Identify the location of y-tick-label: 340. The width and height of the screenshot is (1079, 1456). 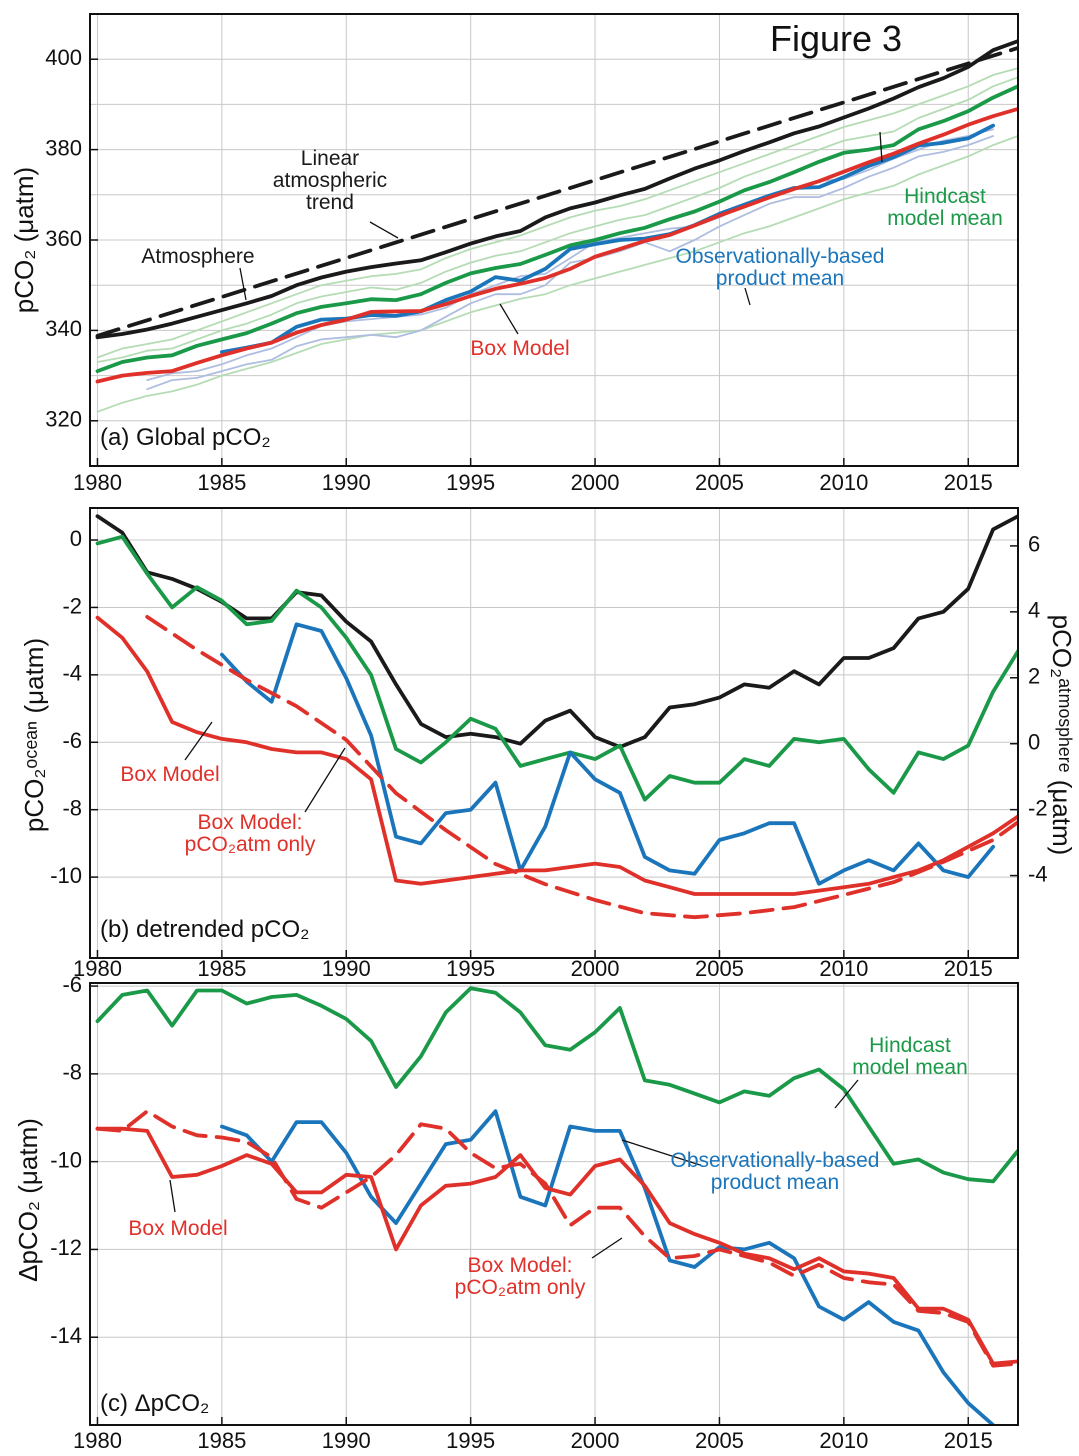
(63, 328).